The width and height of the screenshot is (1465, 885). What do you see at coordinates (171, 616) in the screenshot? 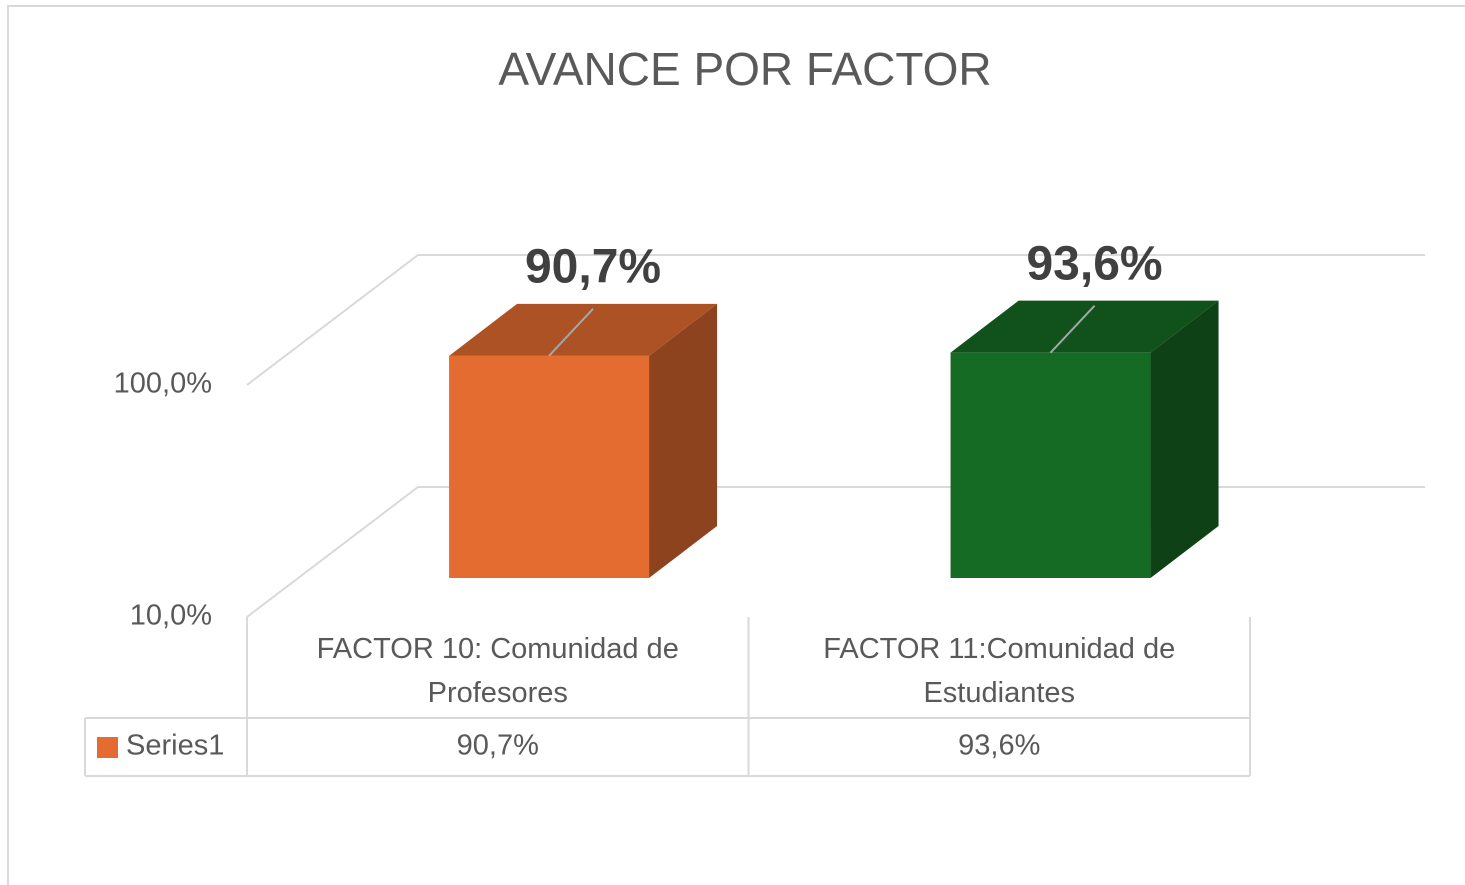
I see `y-tick-label: 10,0%` at bounding box center [171, 616].